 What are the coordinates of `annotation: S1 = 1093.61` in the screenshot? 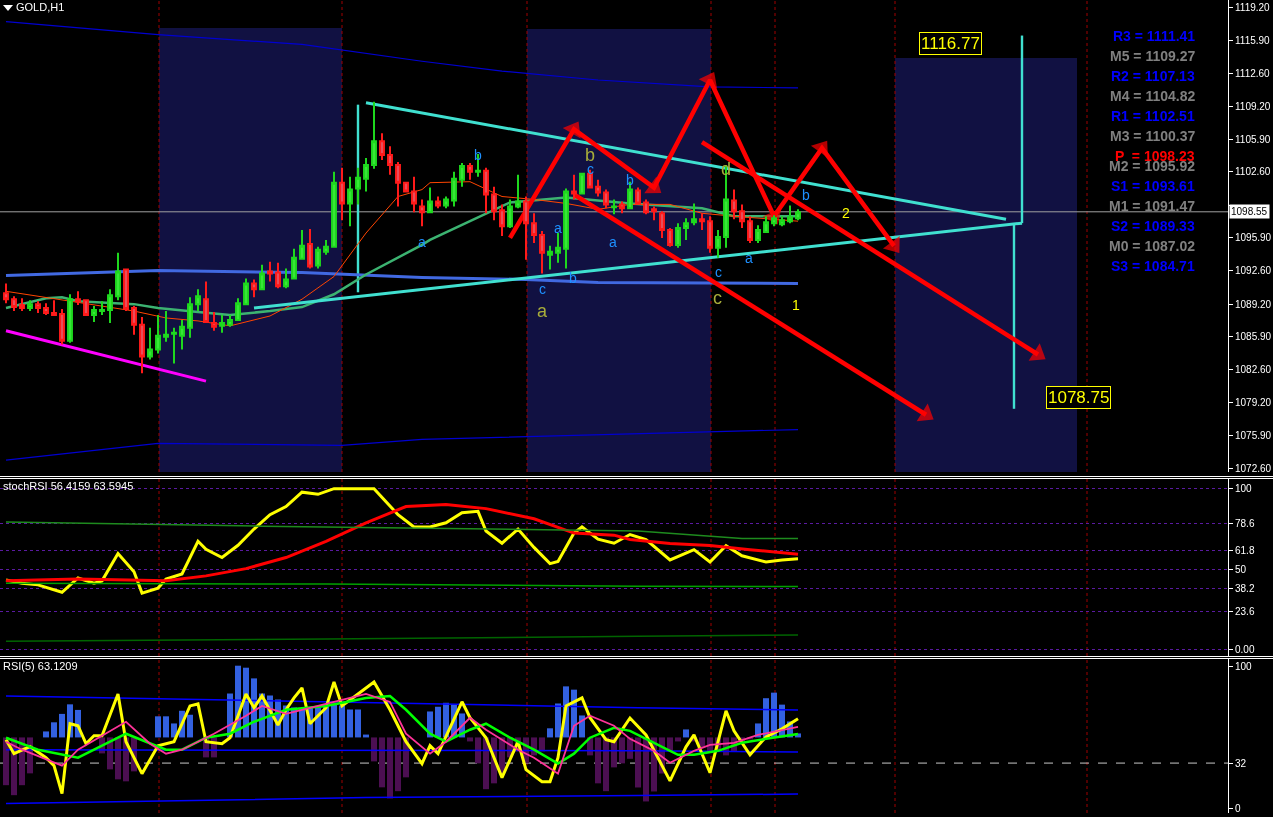 It's located at (1153, 186).